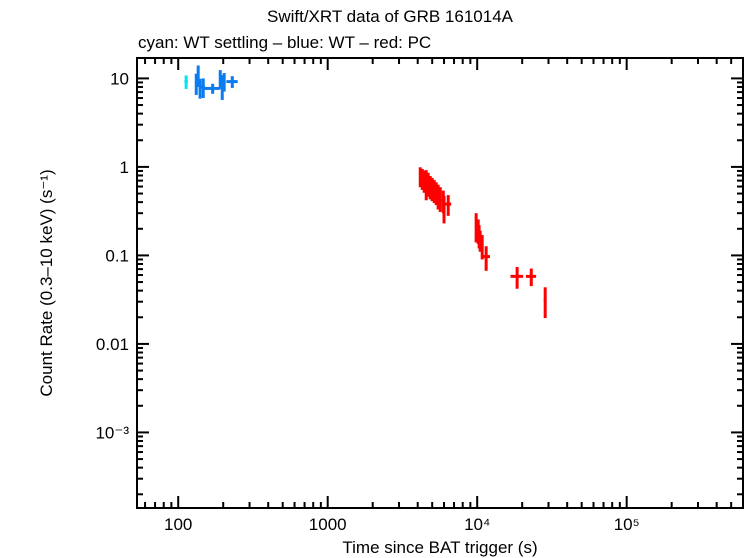  What do you see at coordinates (178, 524) in the screenshot?
I see `x-tick-label: 100` at bounding box center [178, 524].